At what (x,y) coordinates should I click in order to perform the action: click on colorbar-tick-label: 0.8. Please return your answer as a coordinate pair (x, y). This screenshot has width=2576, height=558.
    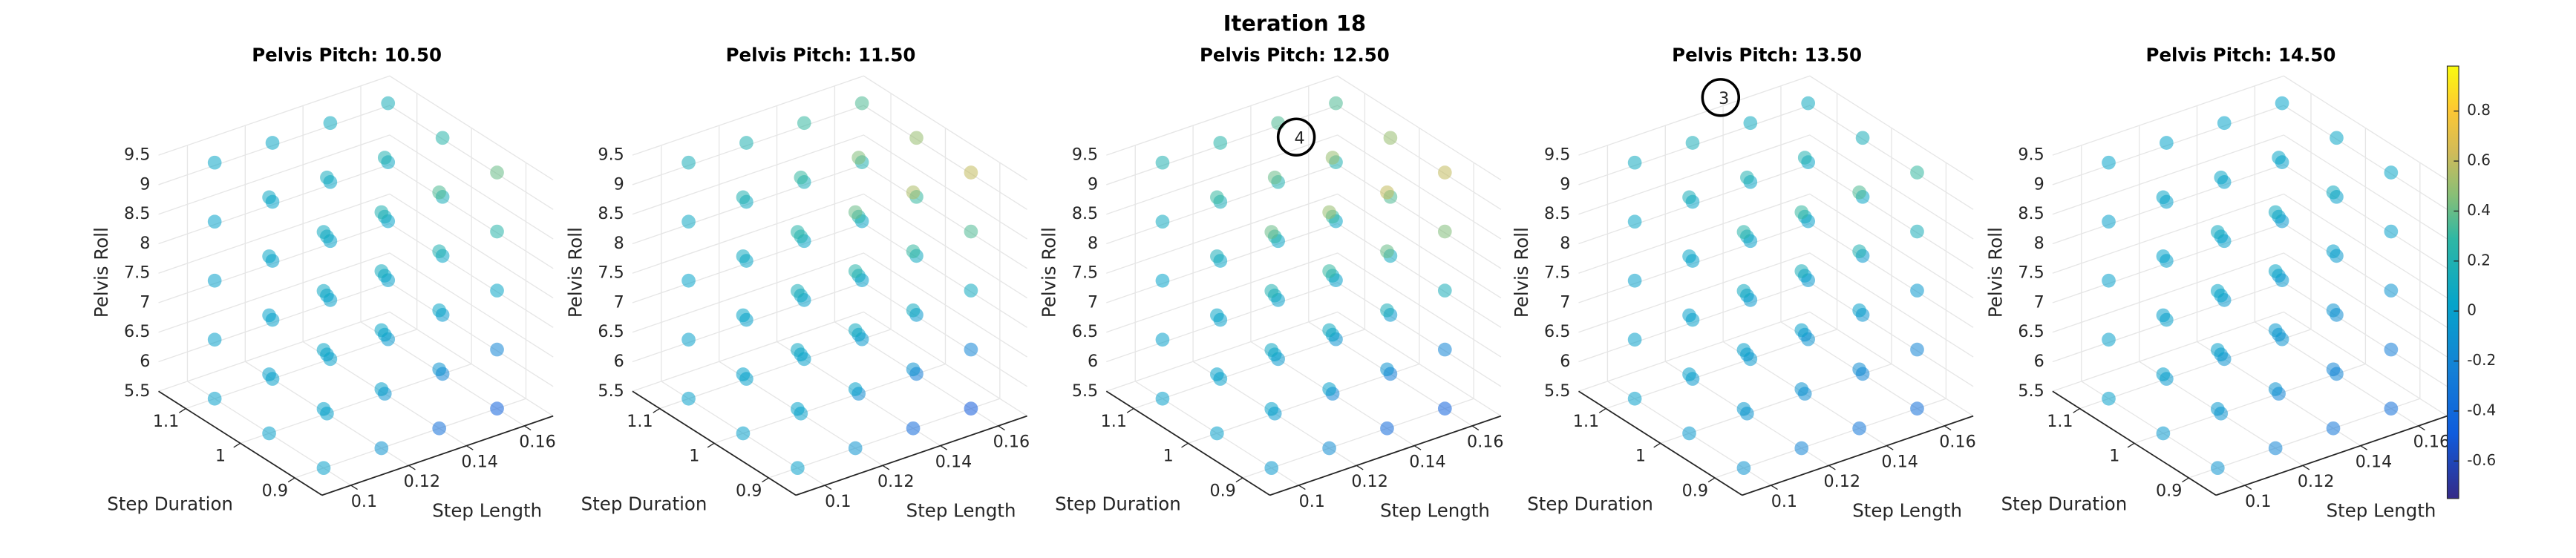
    Looking at the image, I should click on (2479, 110).